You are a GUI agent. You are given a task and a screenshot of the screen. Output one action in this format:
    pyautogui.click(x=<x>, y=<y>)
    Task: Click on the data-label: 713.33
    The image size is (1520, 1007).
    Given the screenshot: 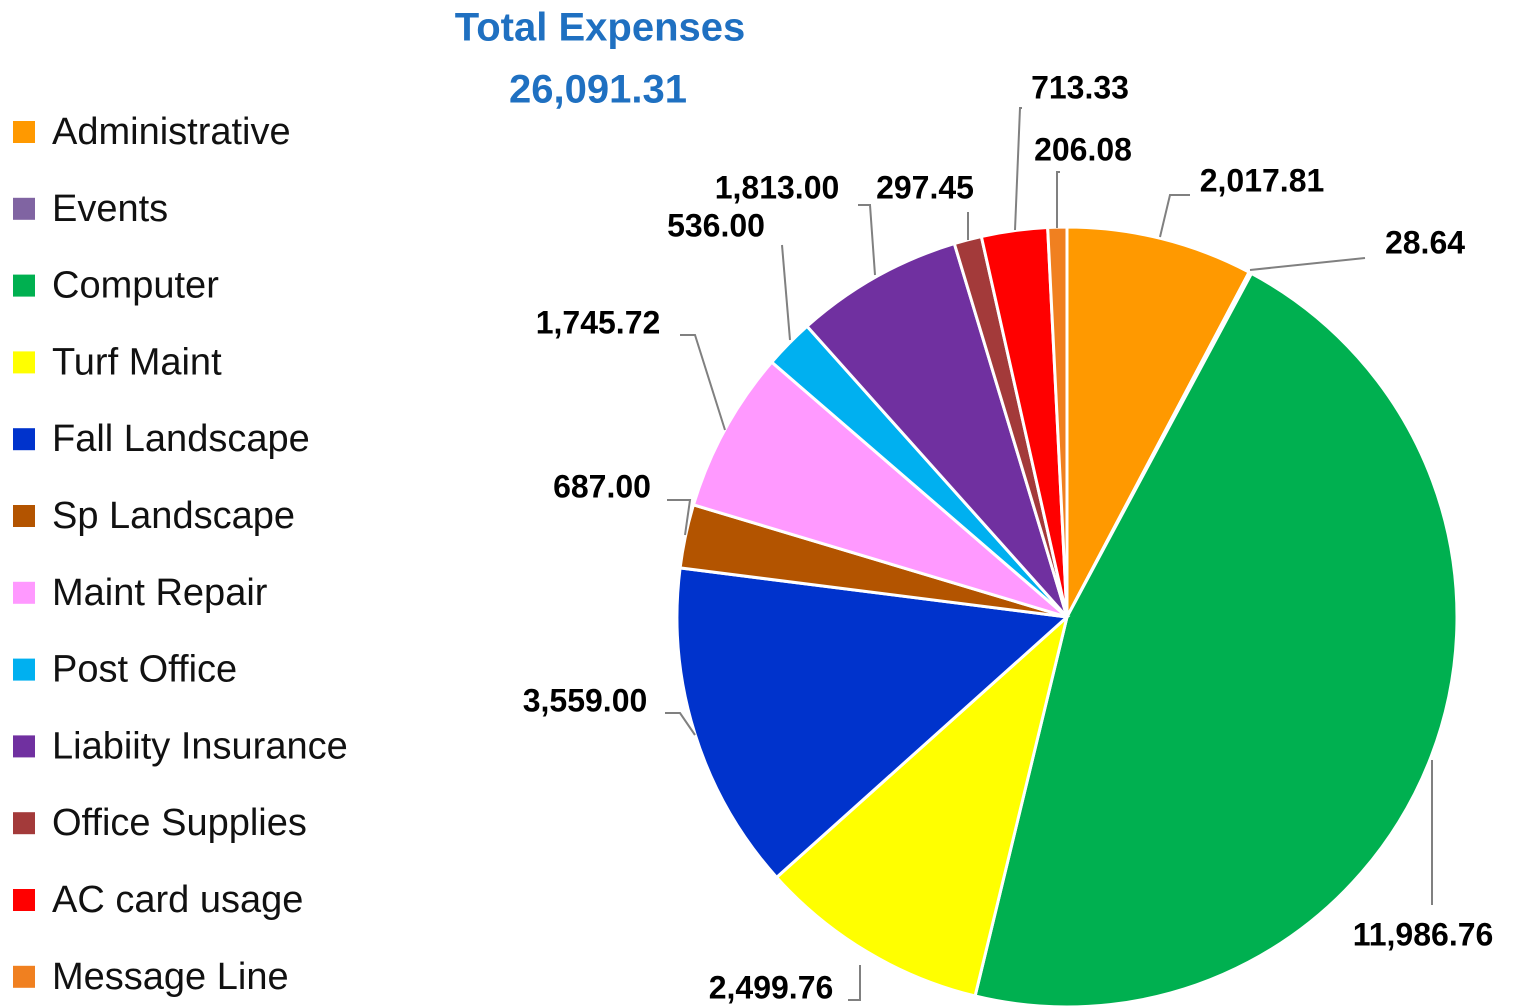 What is the action you would take?
    pyautogui.click(x=1080, y=87)
    